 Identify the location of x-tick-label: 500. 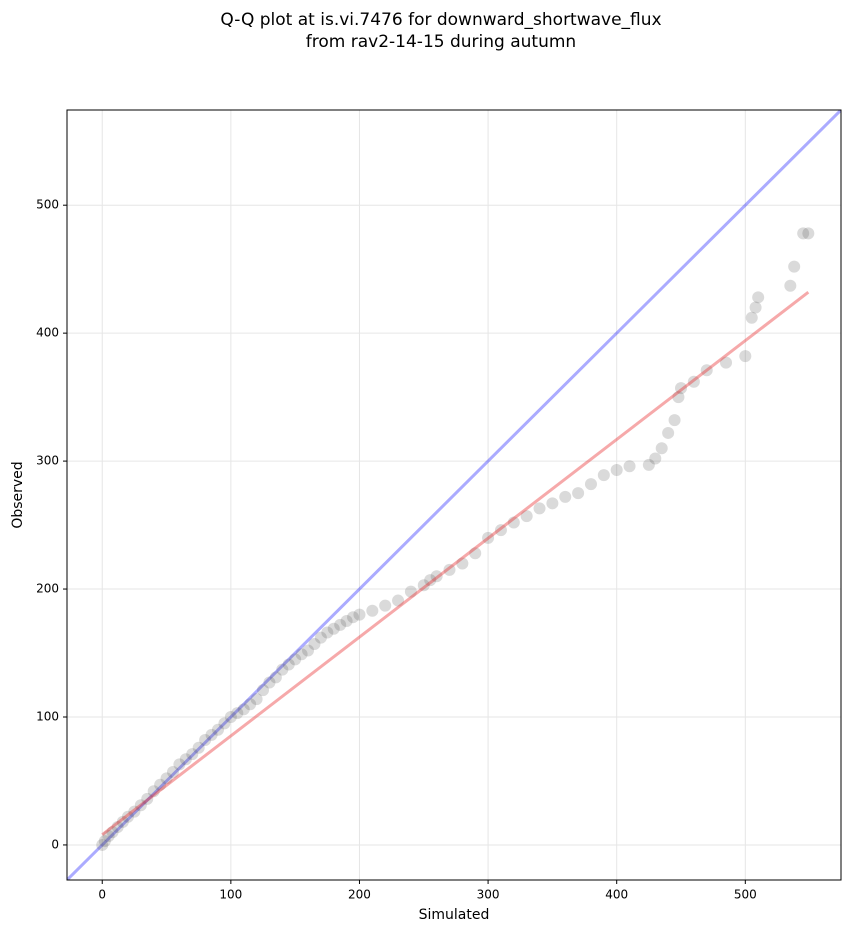
(745, 895).